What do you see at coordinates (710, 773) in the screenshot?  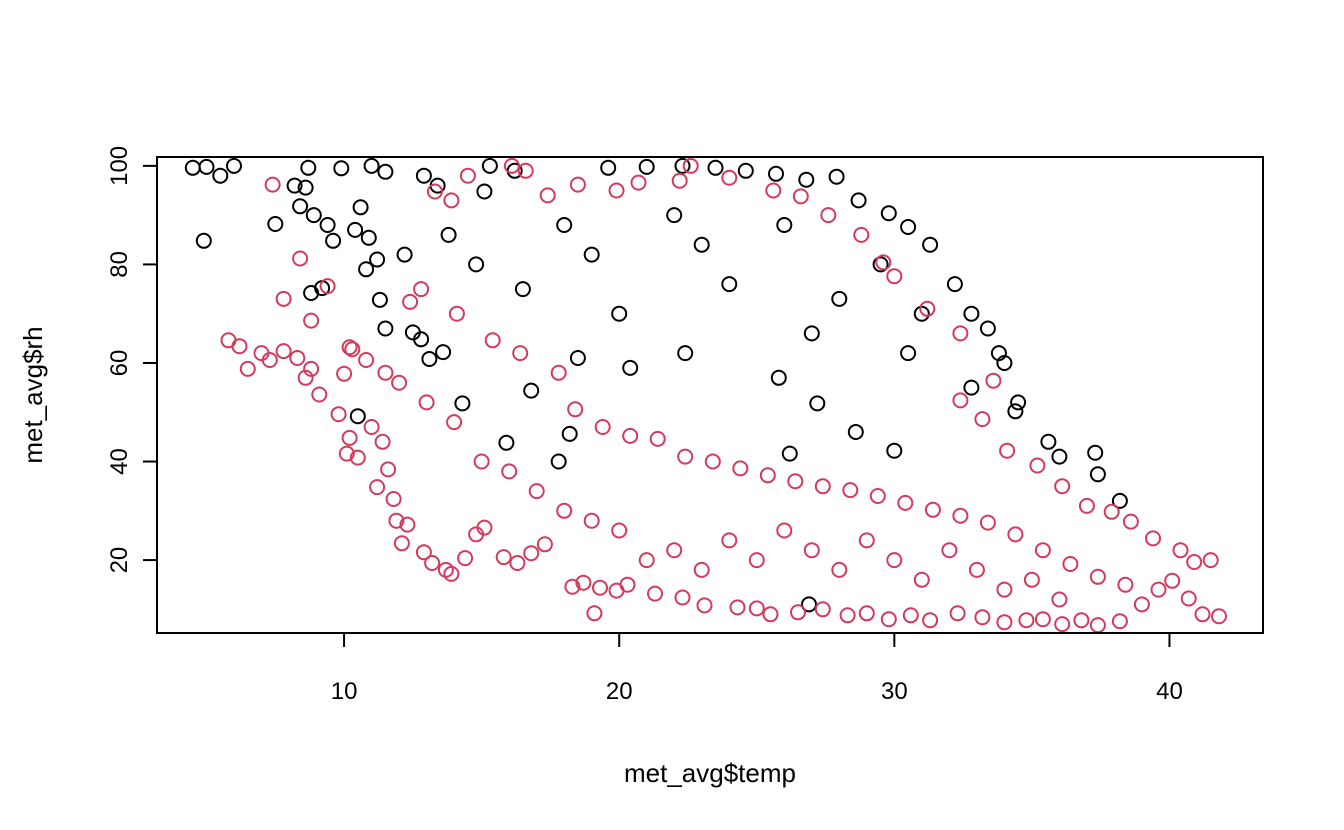 I see `x-axis-title: met_avg$temp` at bounding box center [710, 773].